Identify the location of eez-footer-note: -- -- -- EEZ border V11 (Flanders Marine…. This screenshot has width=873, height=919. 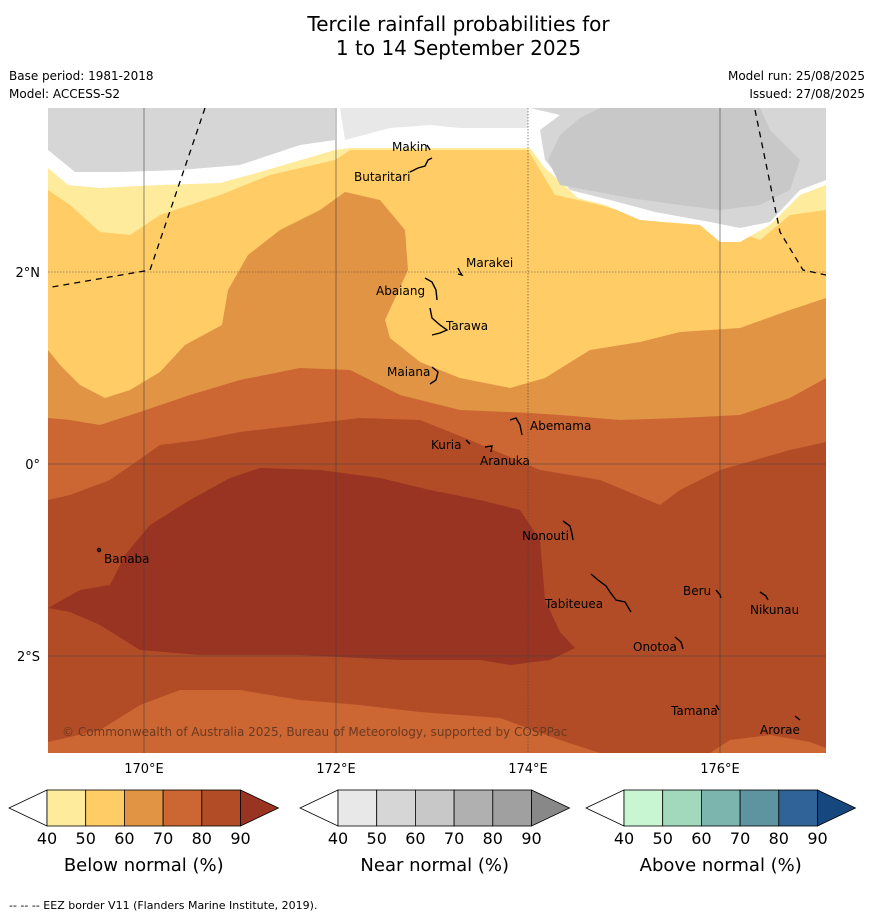
(163, 905).